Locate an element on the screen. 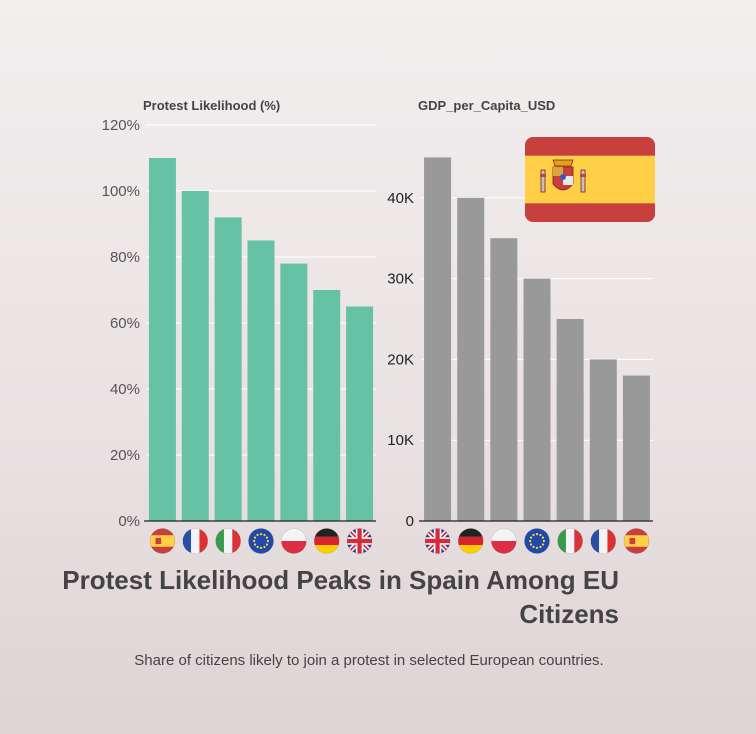 The height and width of the screenshot is (734, 756). y-tick-label: 0 is located at coordinates (410, 521).